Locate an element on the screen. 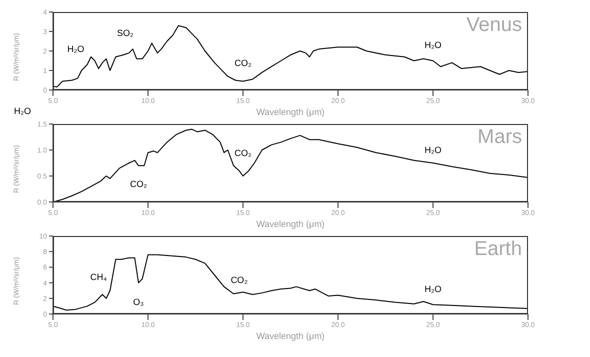  annotation: O₃ is located at coordinates (138, 302).